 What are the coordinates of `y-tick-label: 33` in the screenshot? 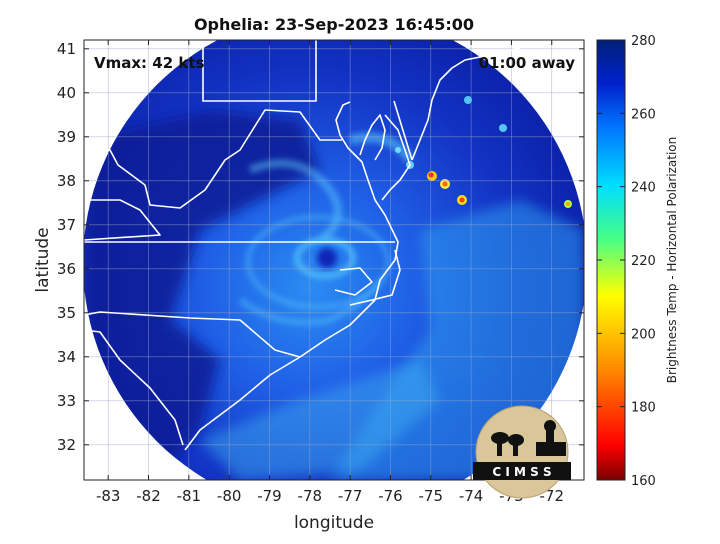 It's located at (66, 401).